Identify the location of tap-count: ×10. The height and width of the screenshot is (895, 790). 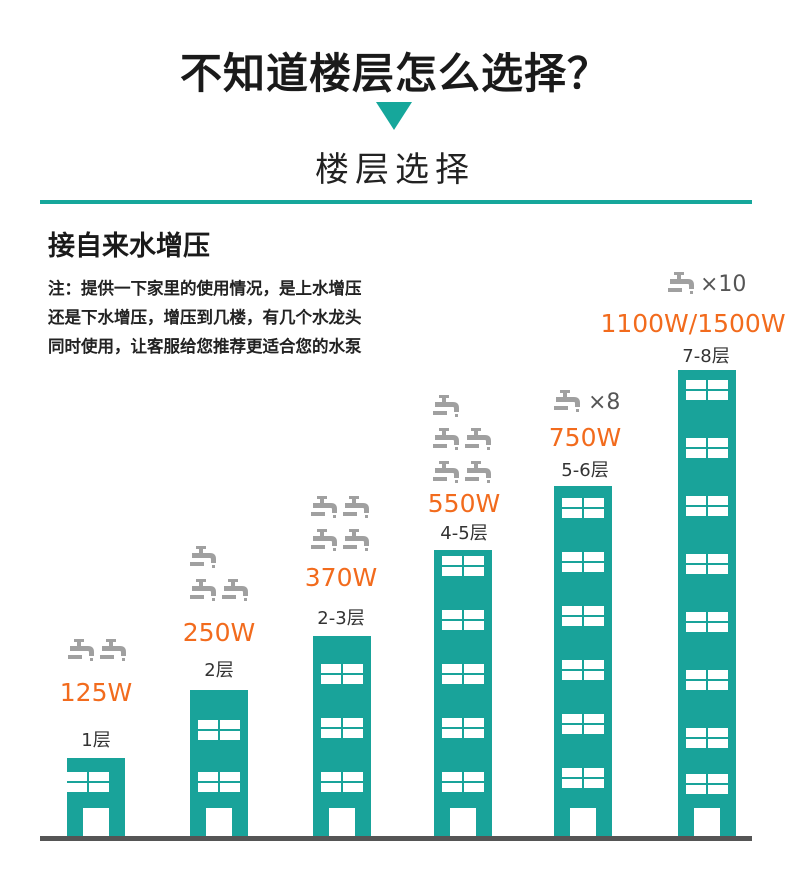
(723, 284).